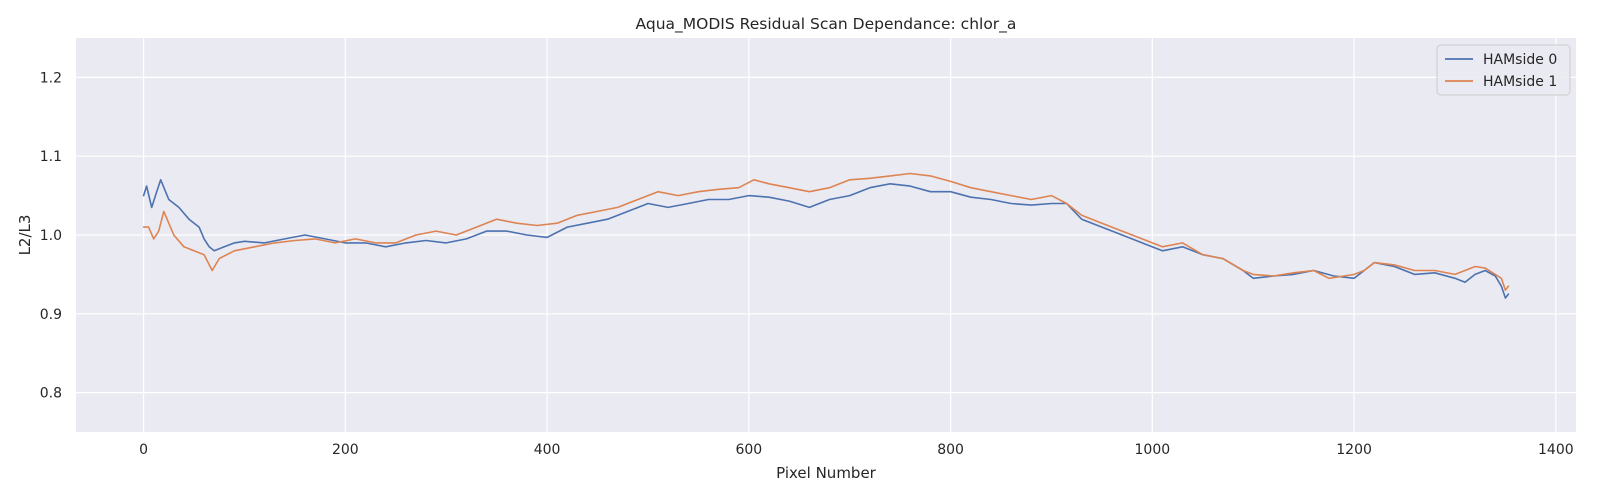  Describe the element at coordinates (51, 157) in the screenshot. I see `y-tick-label: 1.1` at that location.